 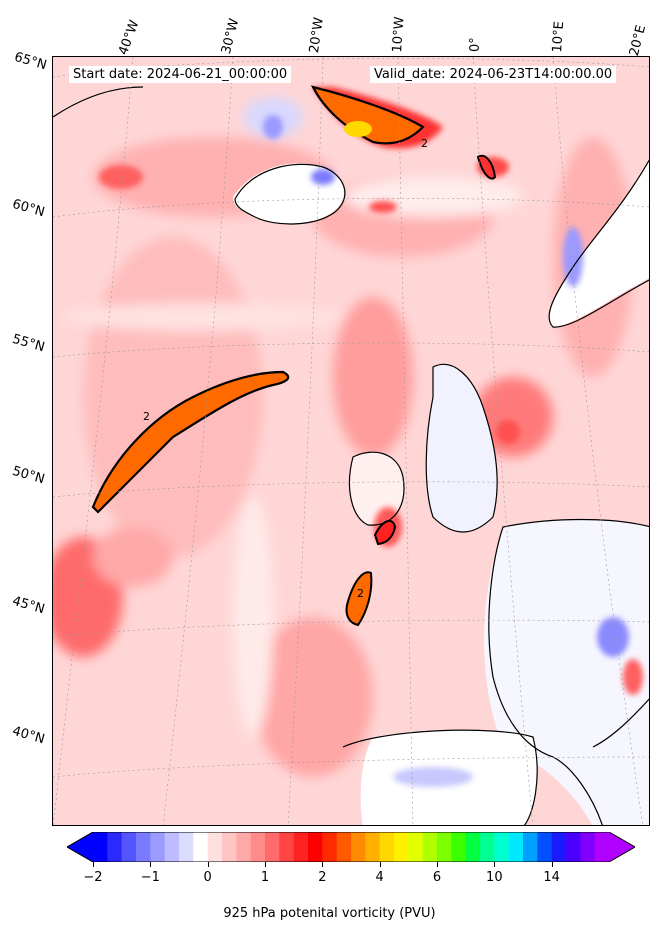 What do you see at coordinates (322, 877) in the screenshot?
I see `colorbar-tick-label: 2` at bounding box center [322, 877].